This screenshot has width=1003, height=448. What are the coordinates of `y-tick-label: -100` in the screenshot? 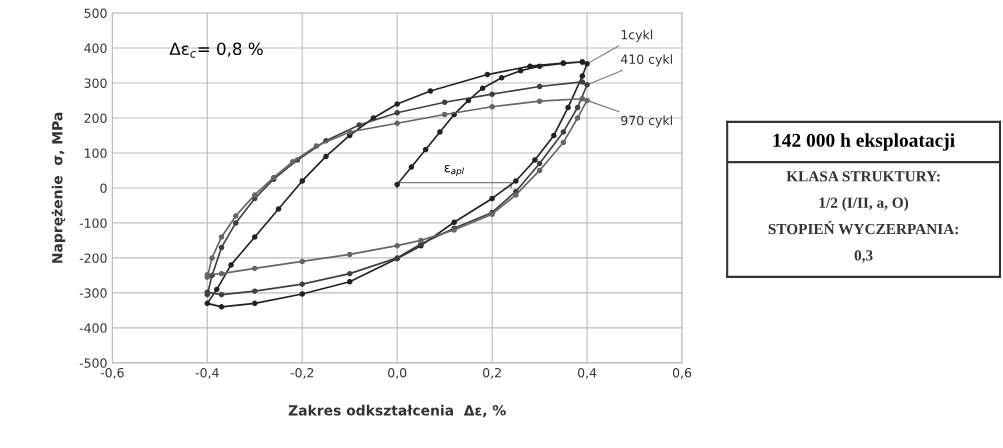 It's located at (93, 223).